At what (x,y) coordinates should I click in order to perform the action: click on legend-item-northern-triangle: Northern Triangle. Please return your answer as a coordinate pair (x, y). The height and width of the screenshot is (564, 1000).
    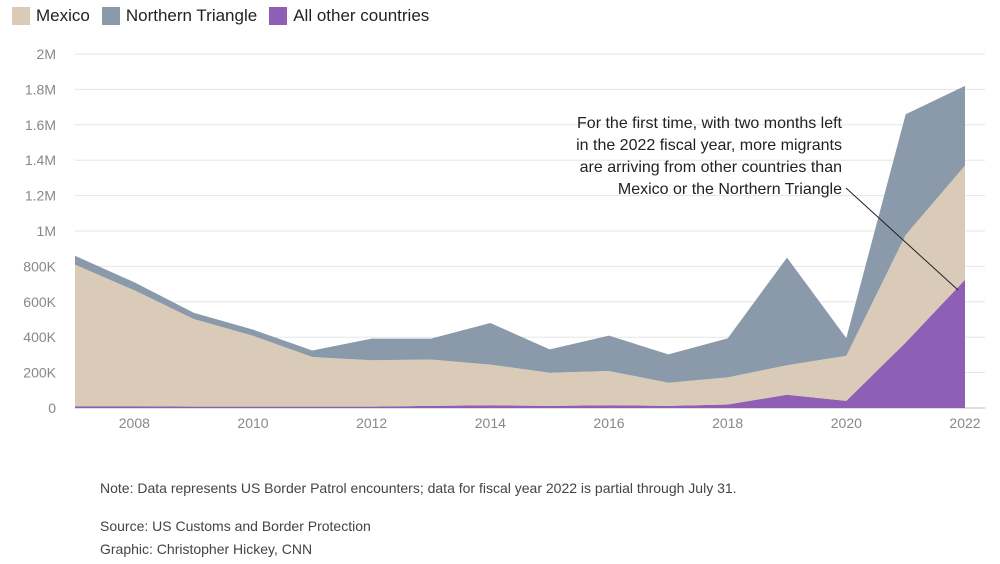
    Looking at the image, I should click on (179, 16).